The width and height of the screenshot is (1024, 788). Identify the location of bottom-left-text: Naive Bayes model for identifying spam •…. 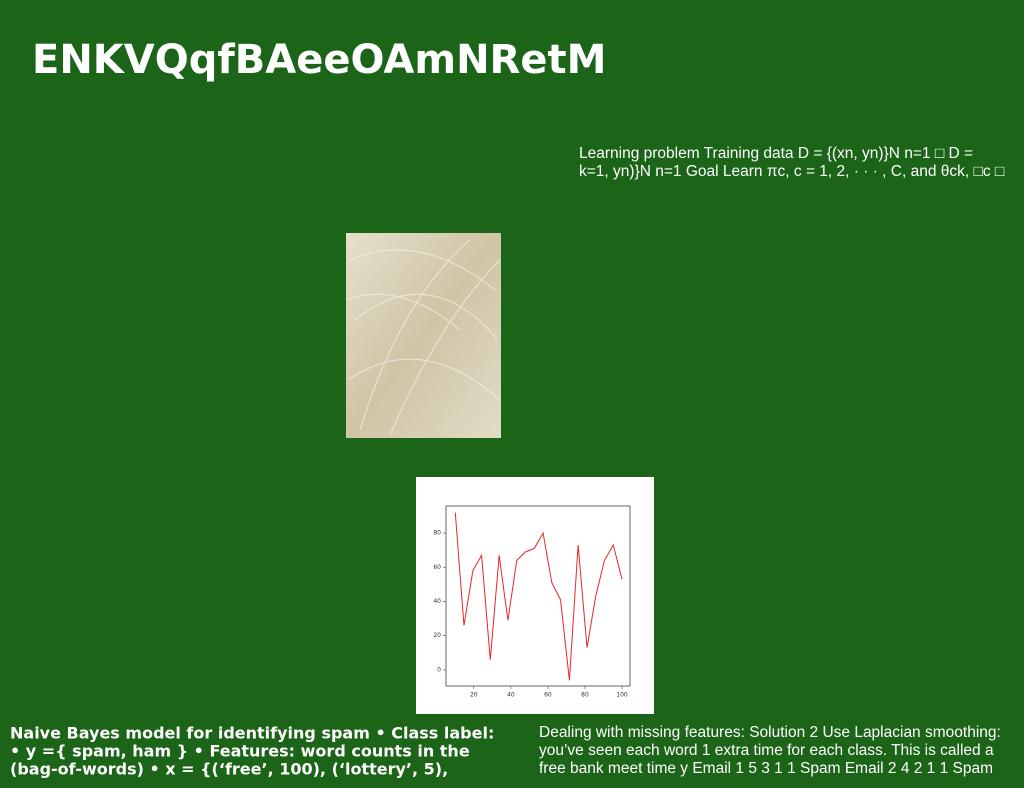
(252, 751).